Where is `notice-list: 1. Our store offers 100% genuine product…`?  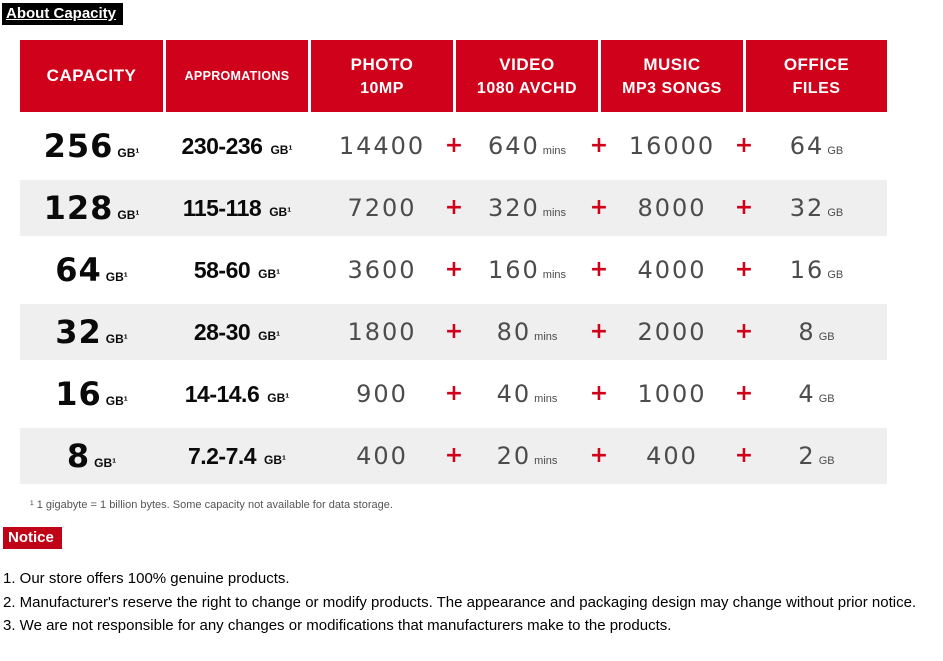
notice-list: 1. Our store offers 100% genuine product… is located at coordinates (471, 602).